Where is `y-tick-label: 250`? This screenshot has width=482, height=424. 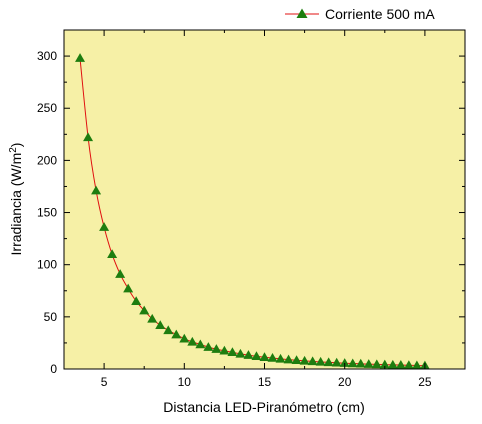 y-tick-label: 250 is located at coordinates (47, 108).